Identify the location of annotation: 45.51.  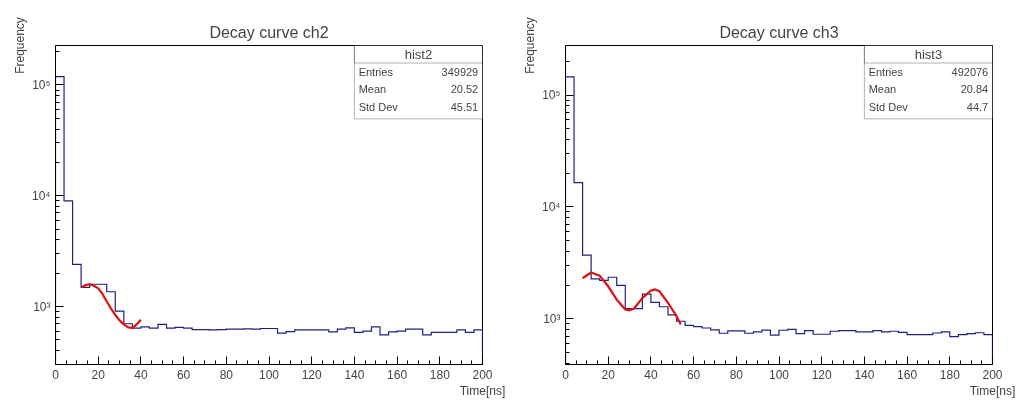
(464, 106).